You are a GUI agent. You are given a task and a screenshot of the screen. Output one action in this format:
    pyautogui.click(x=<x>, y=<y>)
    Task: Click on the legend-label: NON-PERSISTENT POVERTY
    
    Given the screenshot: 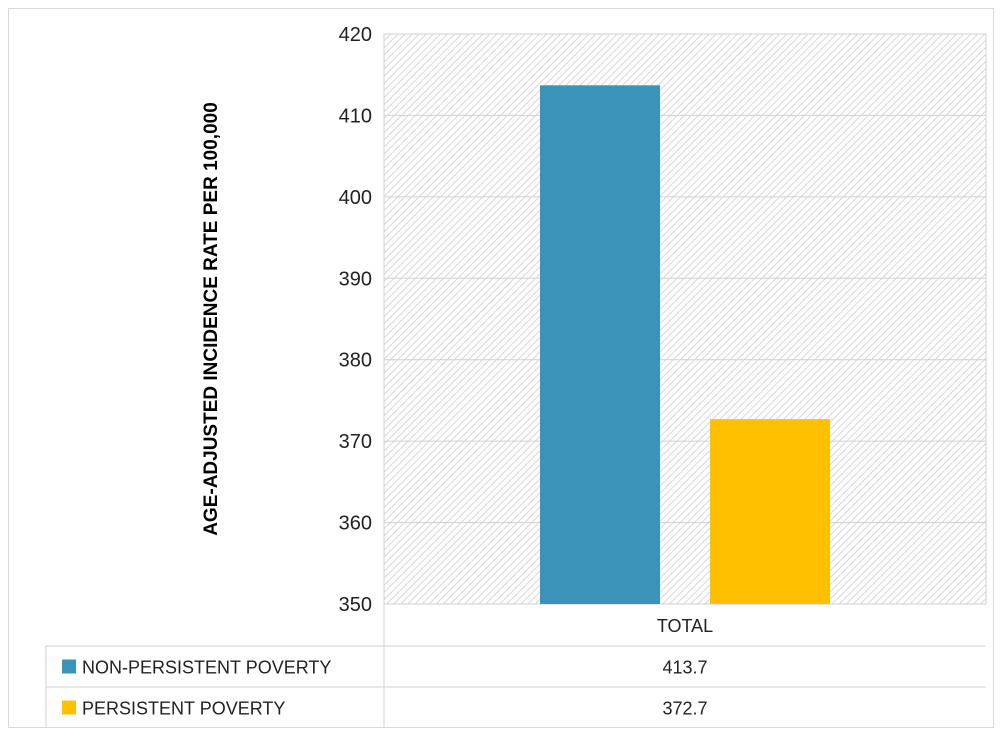 What is the action you would take?
    pyautogui.click(x=206, y=668)
    